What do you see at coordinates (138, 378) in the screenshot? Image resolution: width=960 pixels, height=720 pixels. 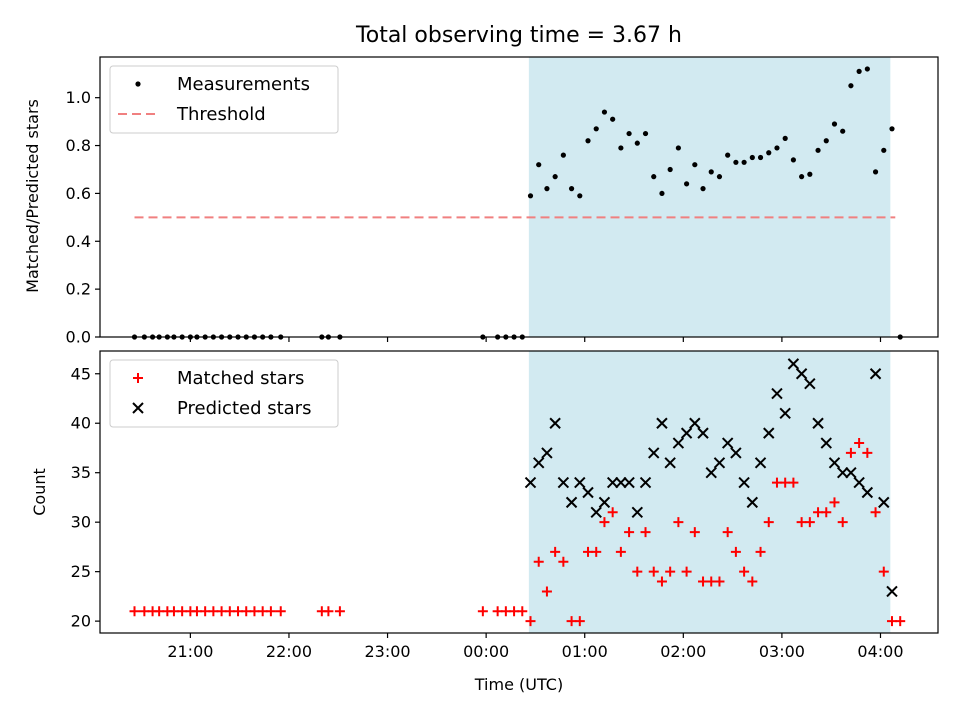 I see `legend-matched-swatch` at bounding box center [138, 378].